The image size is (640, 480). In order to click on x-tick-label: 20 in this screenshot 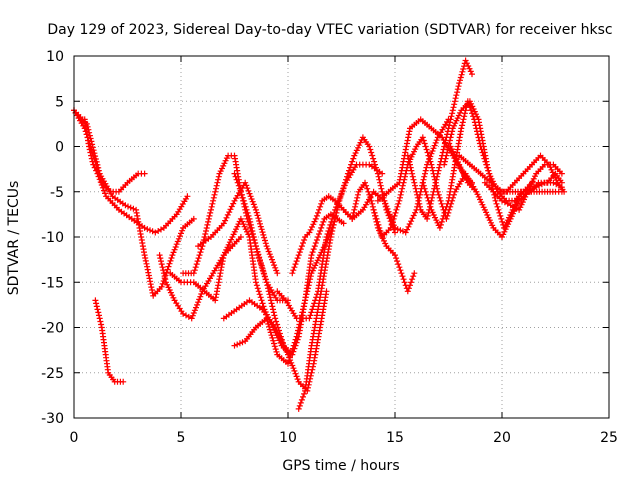, I will do `click(502, 438)`.